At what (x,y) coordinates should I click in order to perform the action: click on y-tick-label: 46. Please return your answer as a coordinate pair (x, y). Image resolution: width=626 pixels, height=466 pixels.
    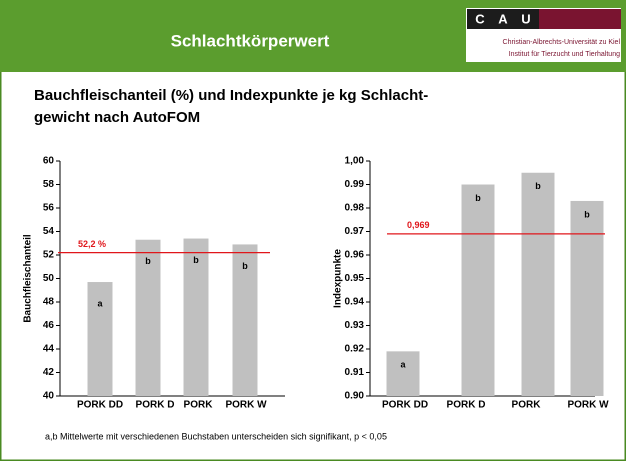
    Looking at the image, I should click on (49, 325).